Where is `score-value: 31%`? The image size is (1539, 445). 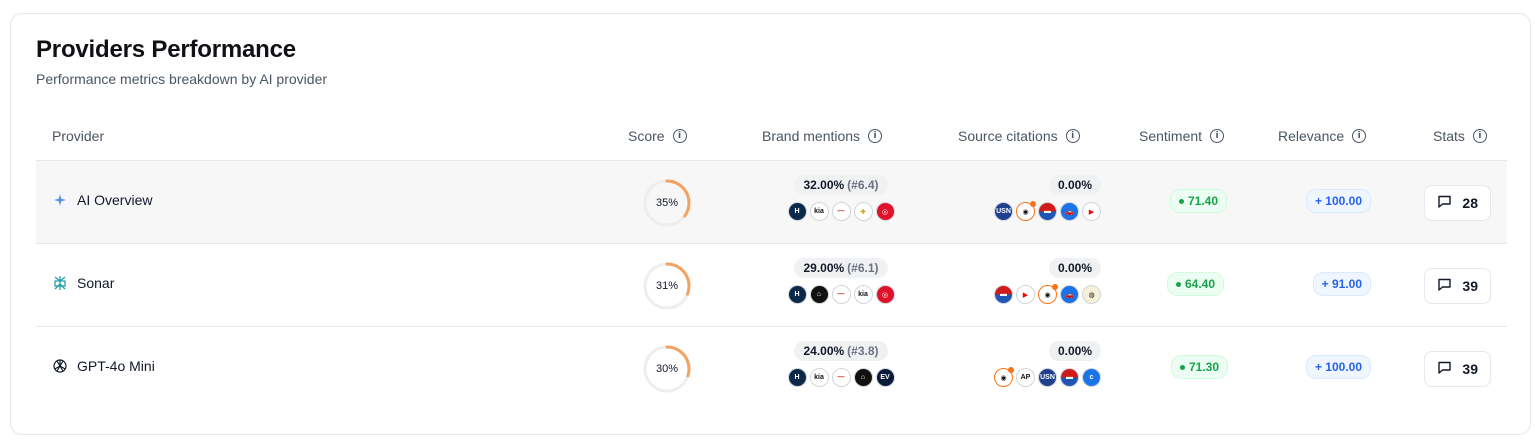 score-value: 31% is located at coordinates (667, 286).